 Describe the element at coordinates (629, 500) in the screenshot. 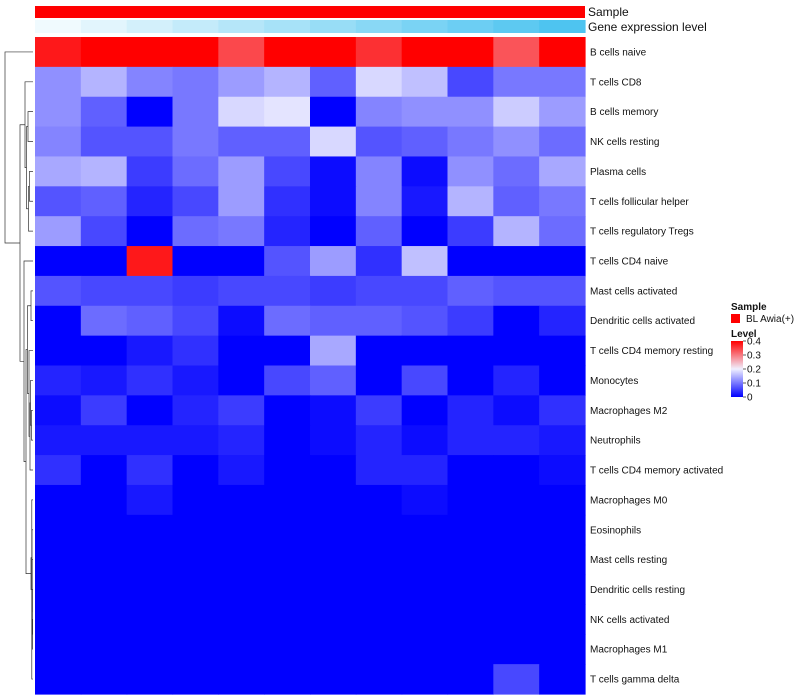

I see `row-label: Macrophages M0` at that location.